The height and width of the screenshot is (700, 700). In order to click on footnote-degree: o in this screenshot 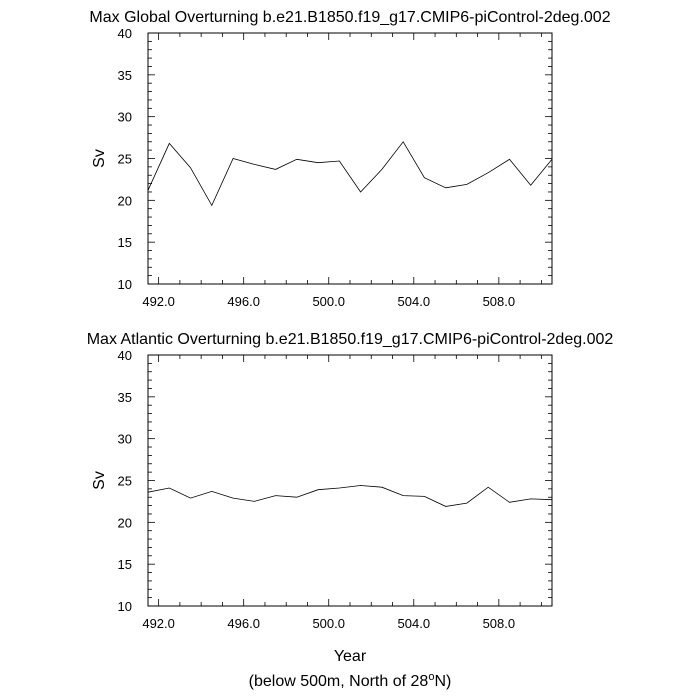, I will do `click(431, 677)`.